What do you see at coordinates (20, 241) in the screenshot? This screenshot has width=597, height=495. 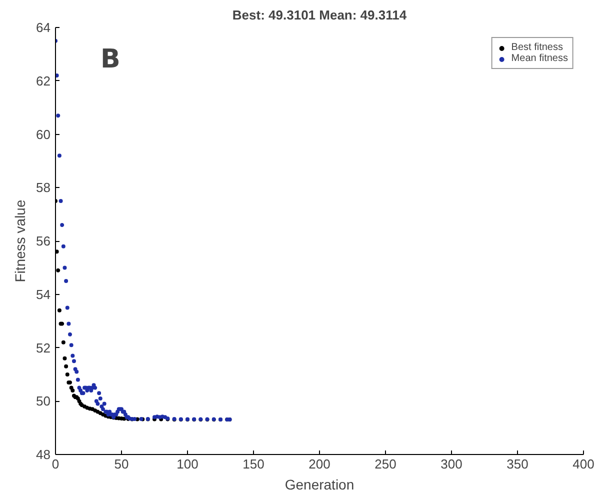 I see `y-axis-title: Fitness value` at bounding box center [20, 241].